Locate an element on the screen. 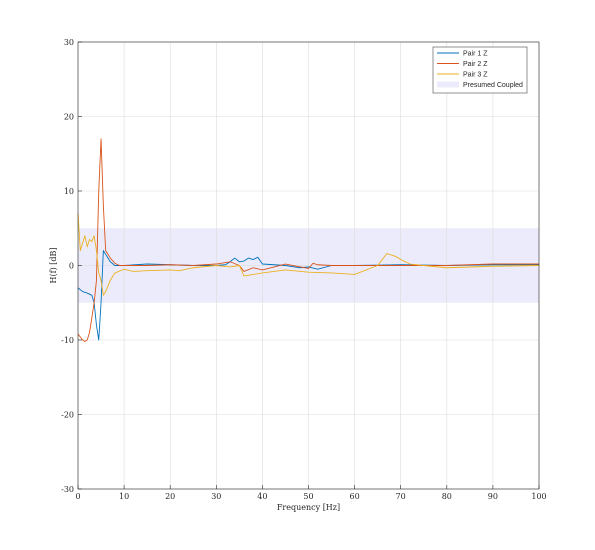  series-line-pair-1-z is located at coordinates (308, 295).